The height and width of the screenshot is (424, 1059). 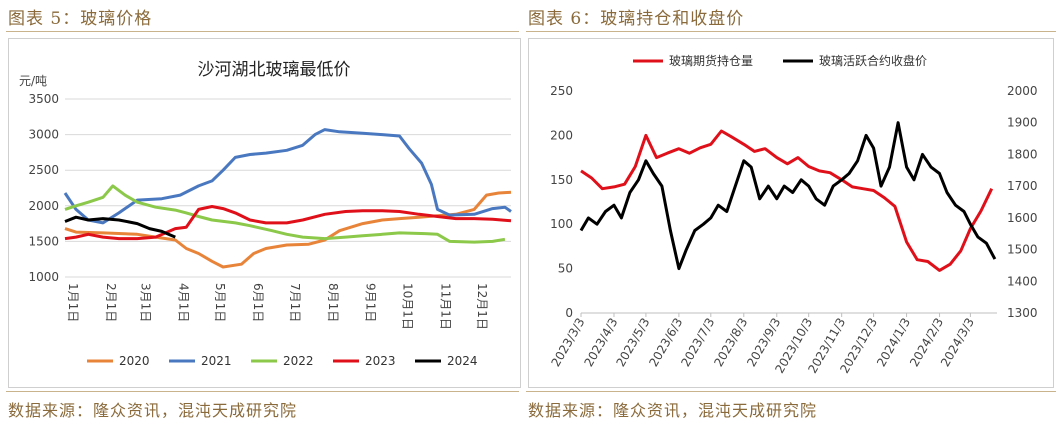 I want to click on y-right-tick-label: 1700, so click(x=1022, y=186).